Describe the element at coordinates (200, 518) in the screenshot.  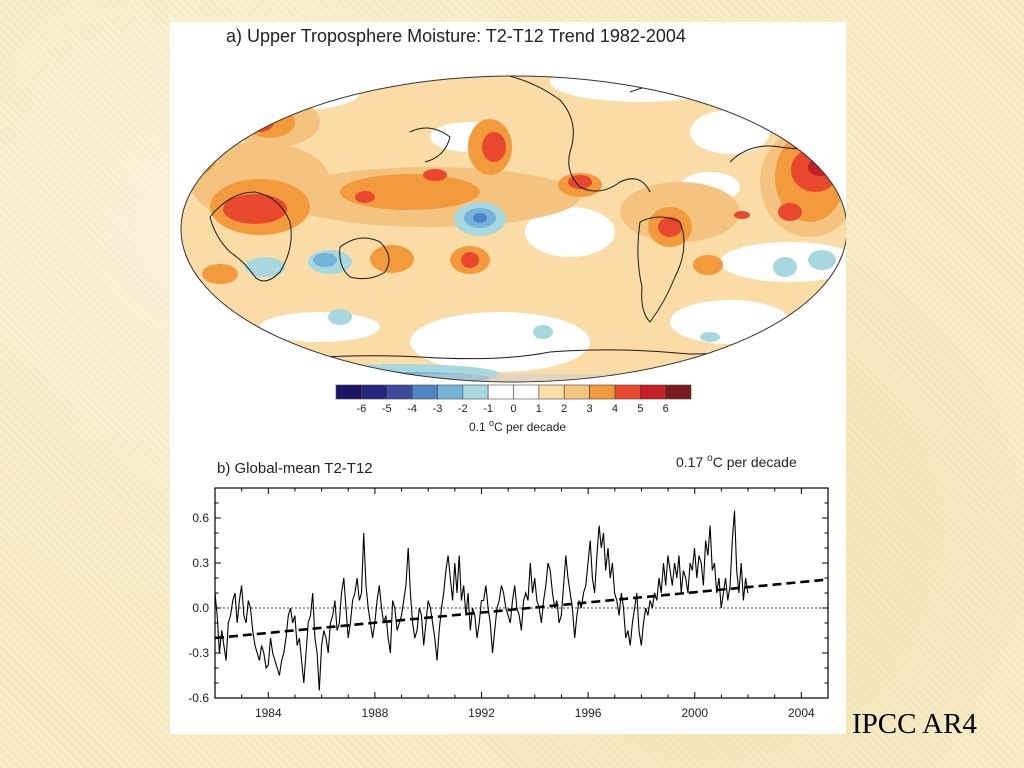
I see `y-tick-label: 0.6` at that location.